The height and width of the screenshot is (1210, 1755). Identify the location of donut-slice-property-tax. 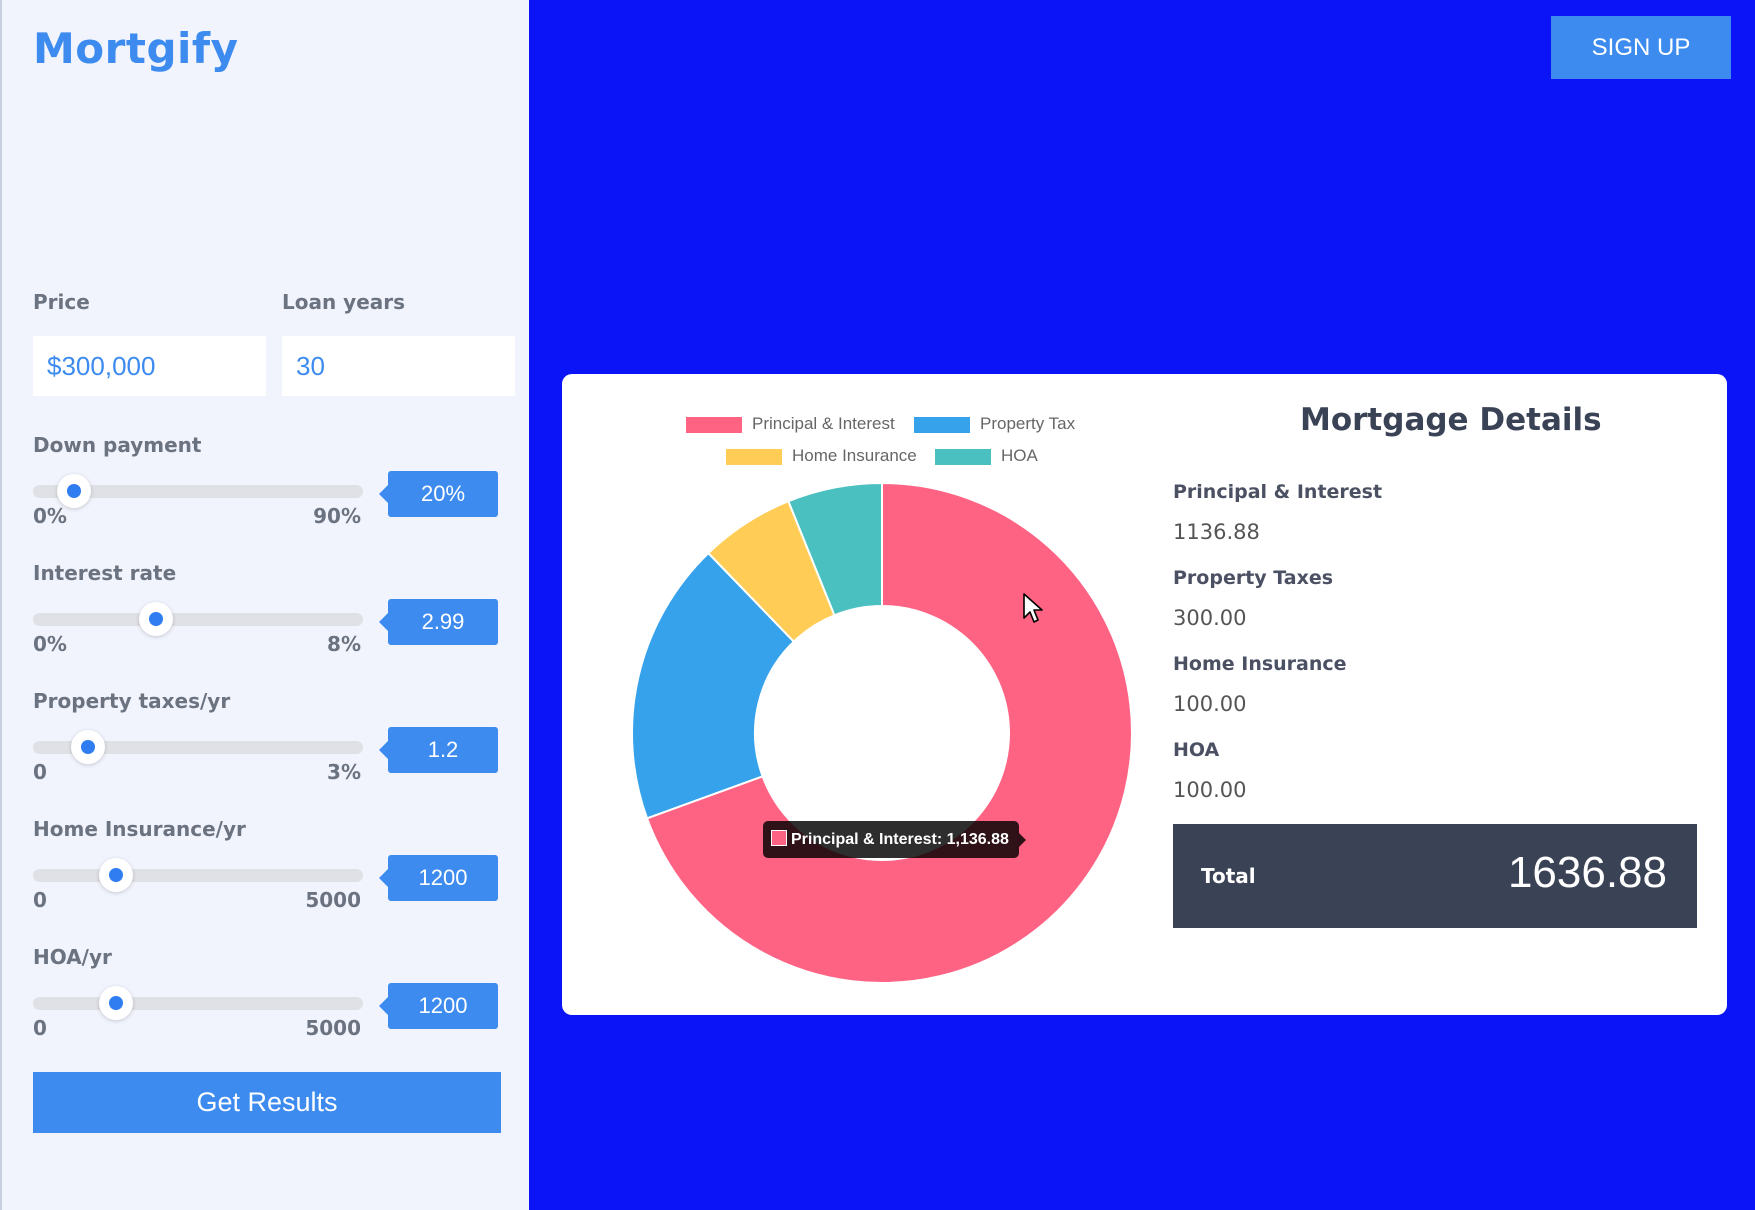
(713, 685).